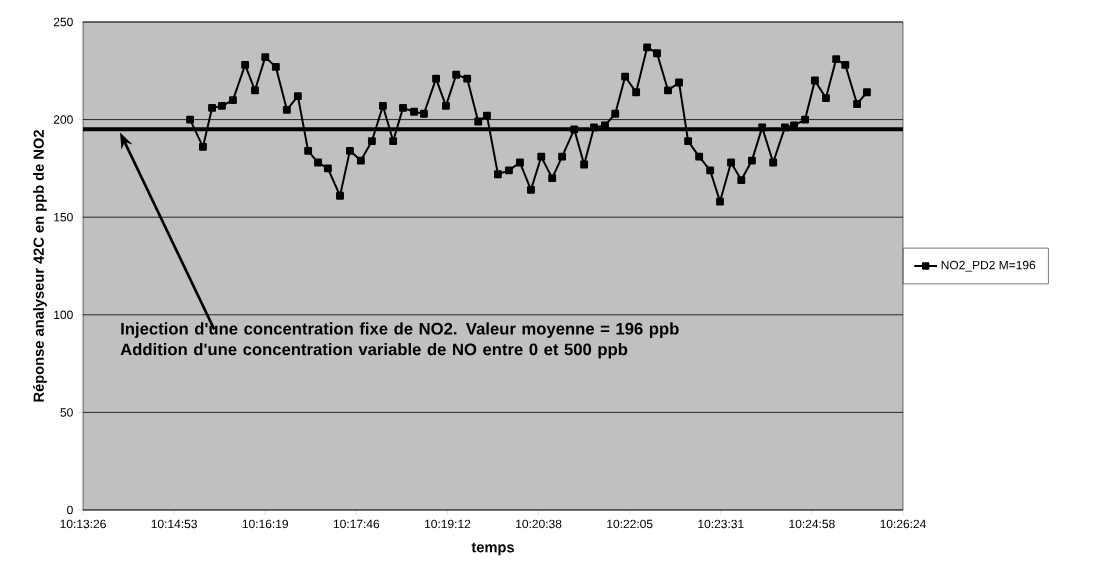 This screenshot has width=1106, height=581. What do you see at coordinates (988, 266) in the screenshot?
I see `legend-label: NO2_PD2 M=196` at bounding box center [988, 266].